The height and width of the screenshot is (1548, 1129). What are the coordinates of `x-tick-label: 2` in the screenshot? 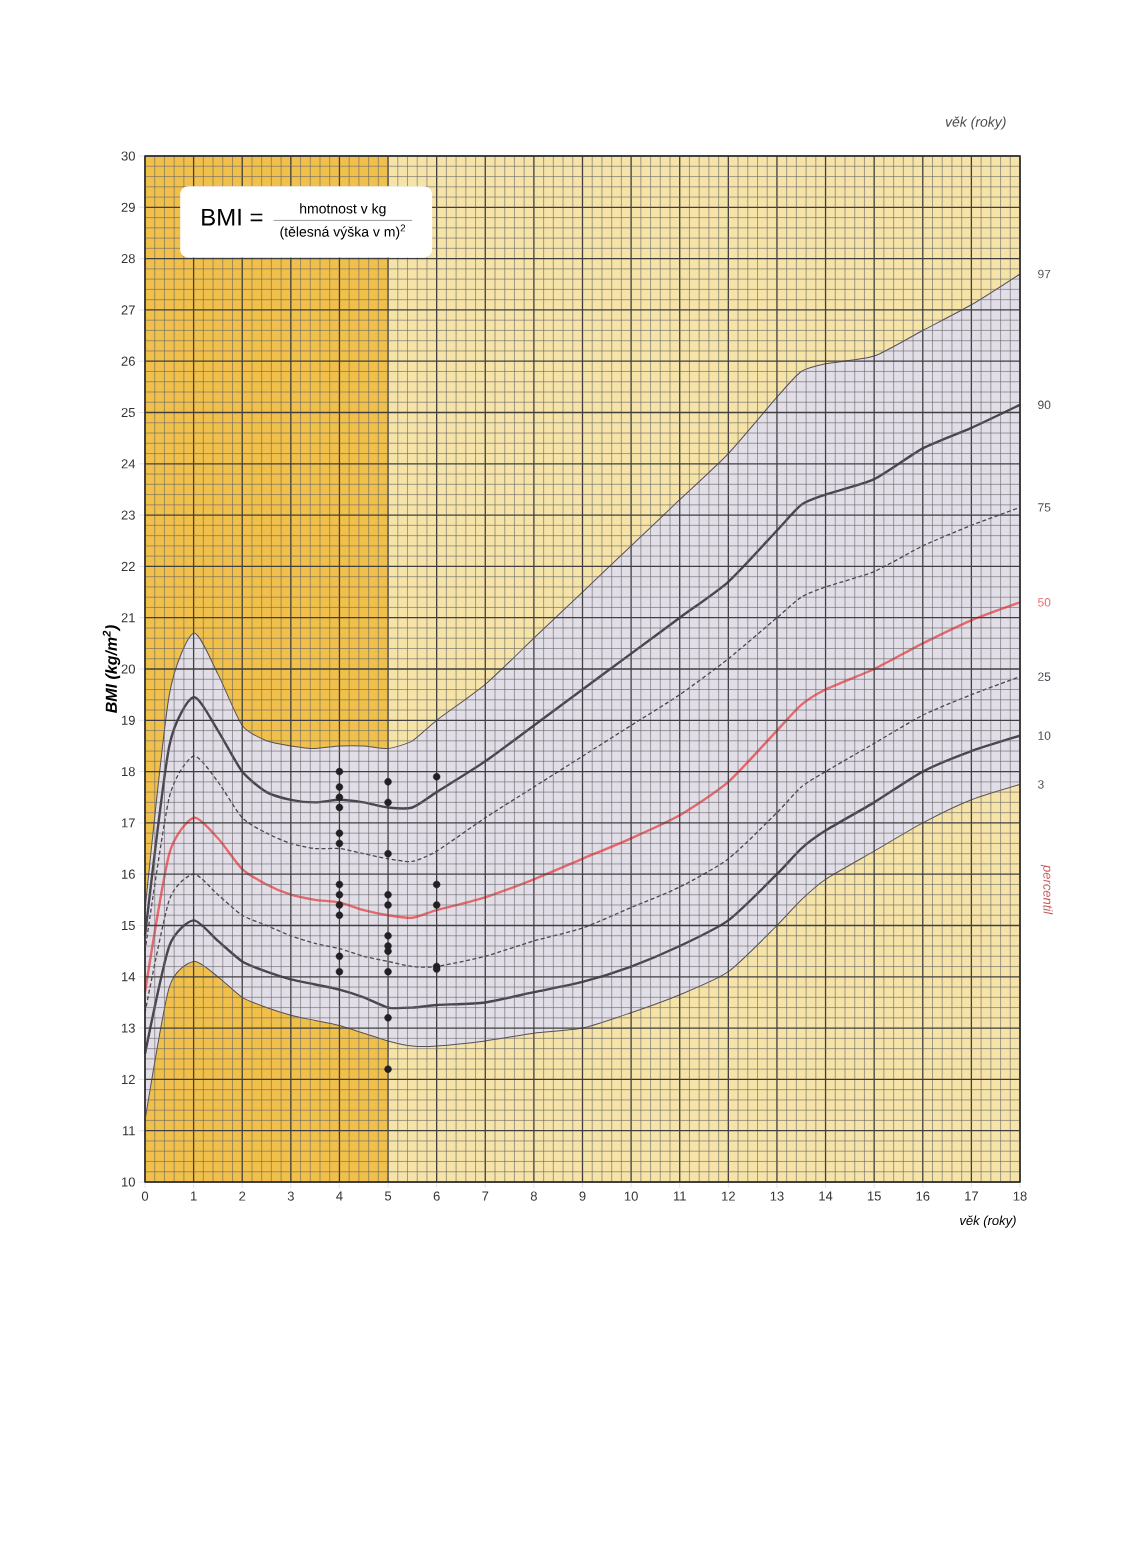 It's located at (242, 1196).